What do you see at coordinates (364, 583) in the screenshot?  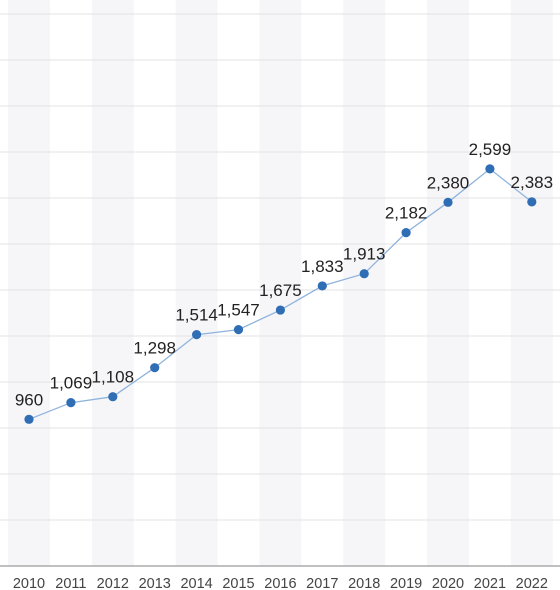 I see `x-tick-2018: 2018` at bounding box center [364, 583].